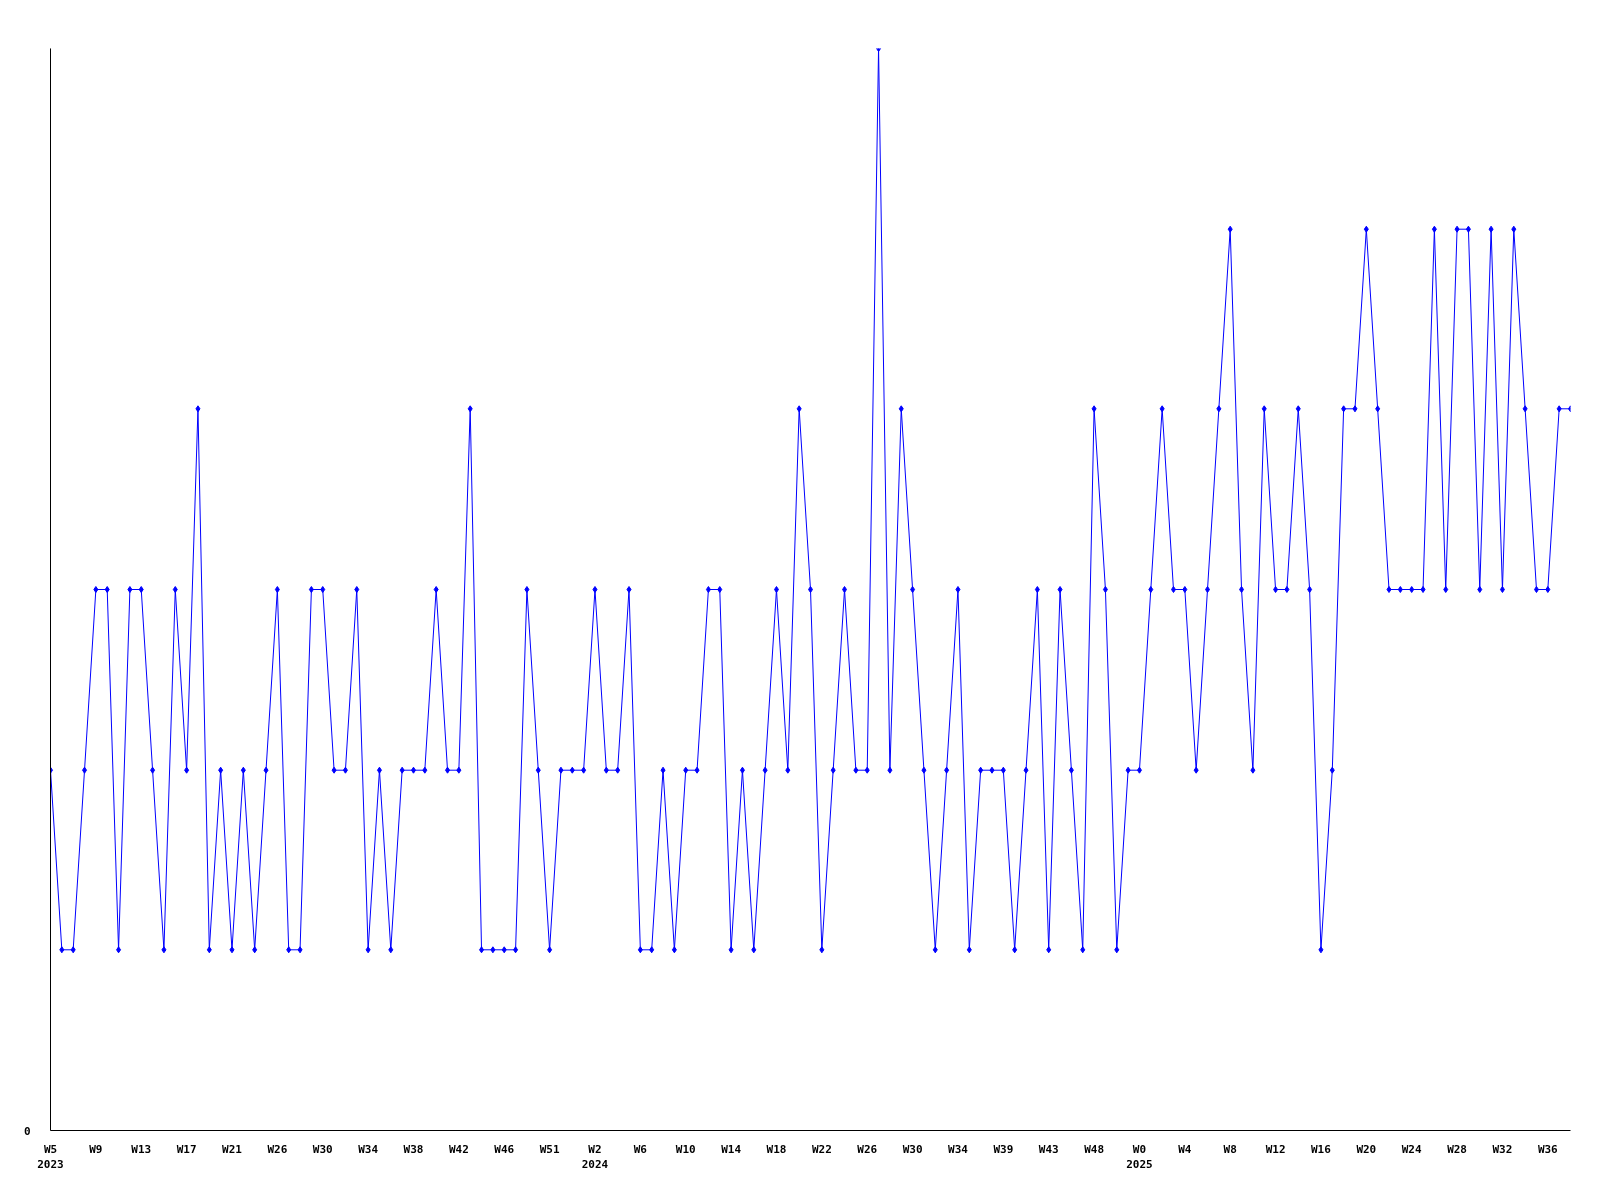 The width and height of the screenshot is (1600, 1200). What do you see at coordinates (549, 1149) in the screenshot?
I see `x-tick-label: W51` at bounding box center [549, 1149].